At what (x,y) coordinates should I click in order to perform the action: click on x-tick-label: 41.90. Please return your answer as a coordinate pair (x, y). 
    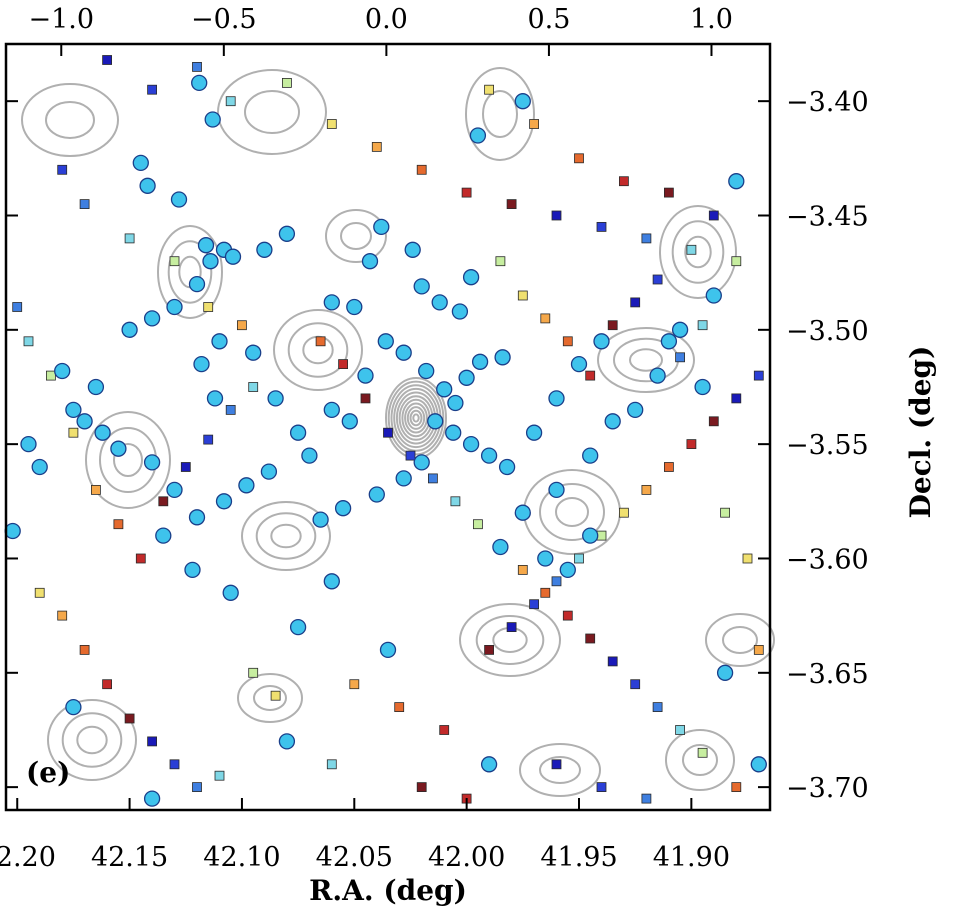
    Looking at the image, I should click on (691, 857).